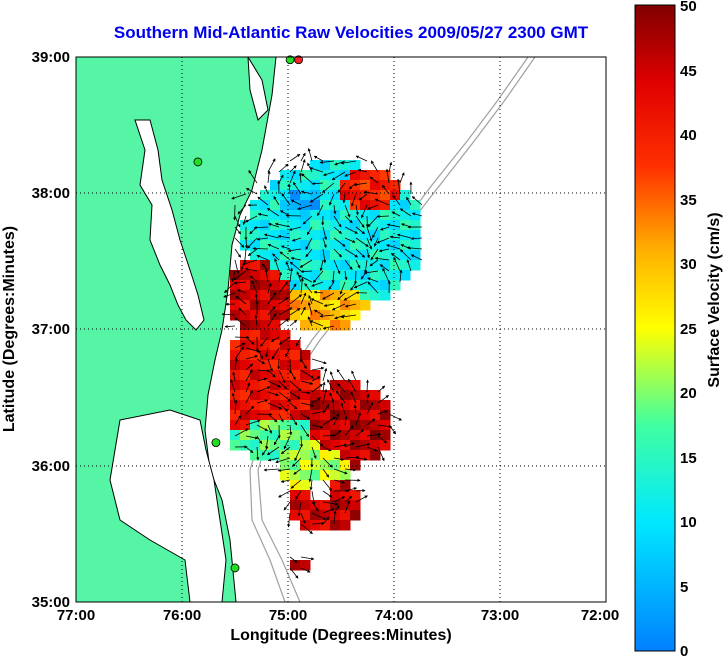 This screenshot has height=659, width=724. I want to click on y-tick-label: 38:00, so click(51, 193).